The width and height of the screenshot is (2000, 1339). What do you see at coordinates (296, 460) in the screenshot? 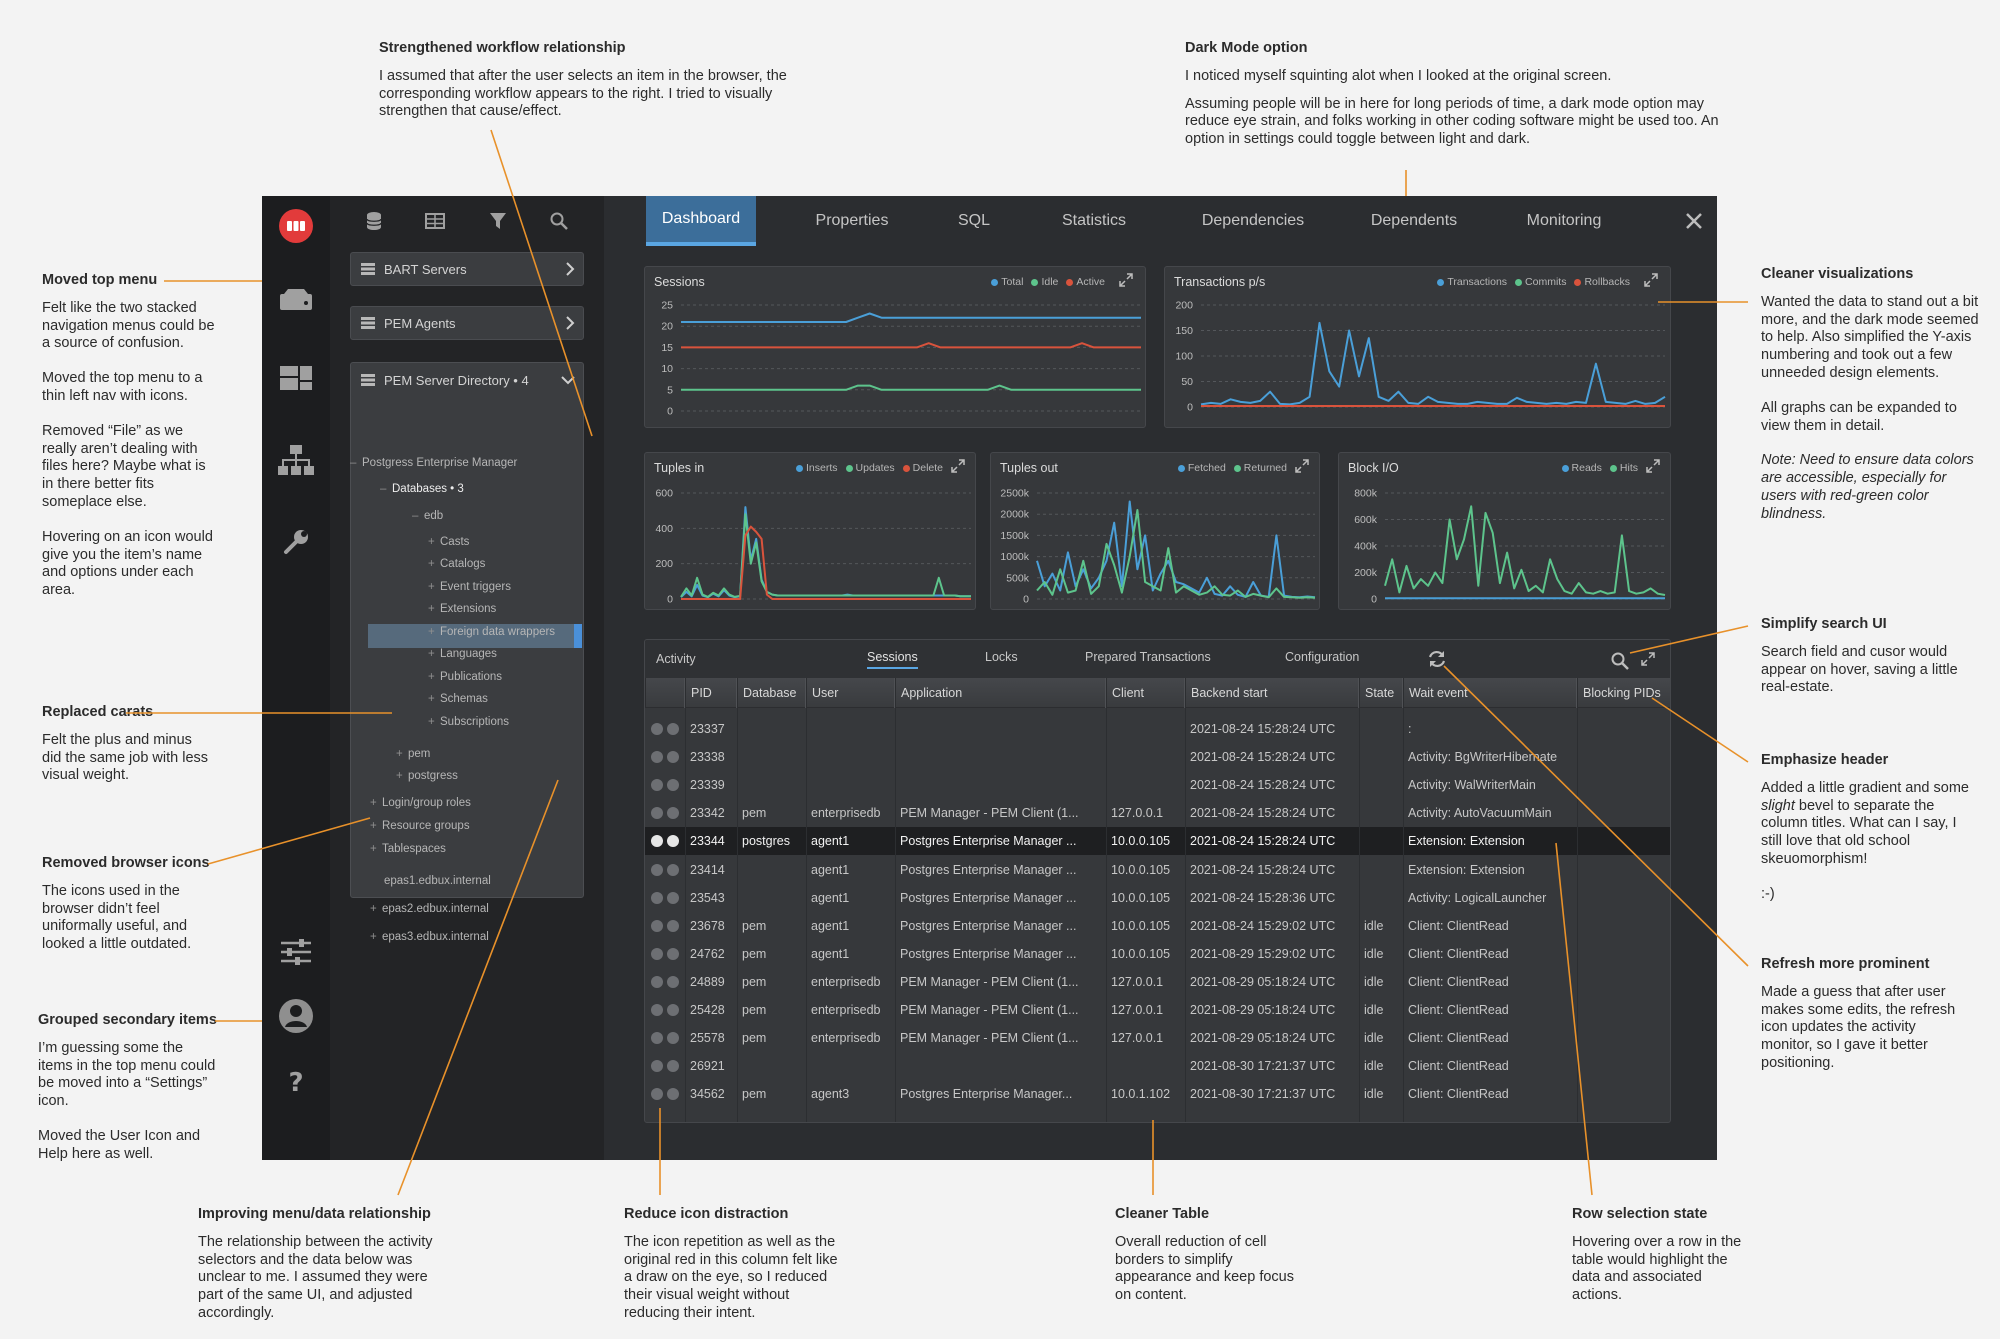
I see `hierarchy-icon` at bounding box center [296, 460].